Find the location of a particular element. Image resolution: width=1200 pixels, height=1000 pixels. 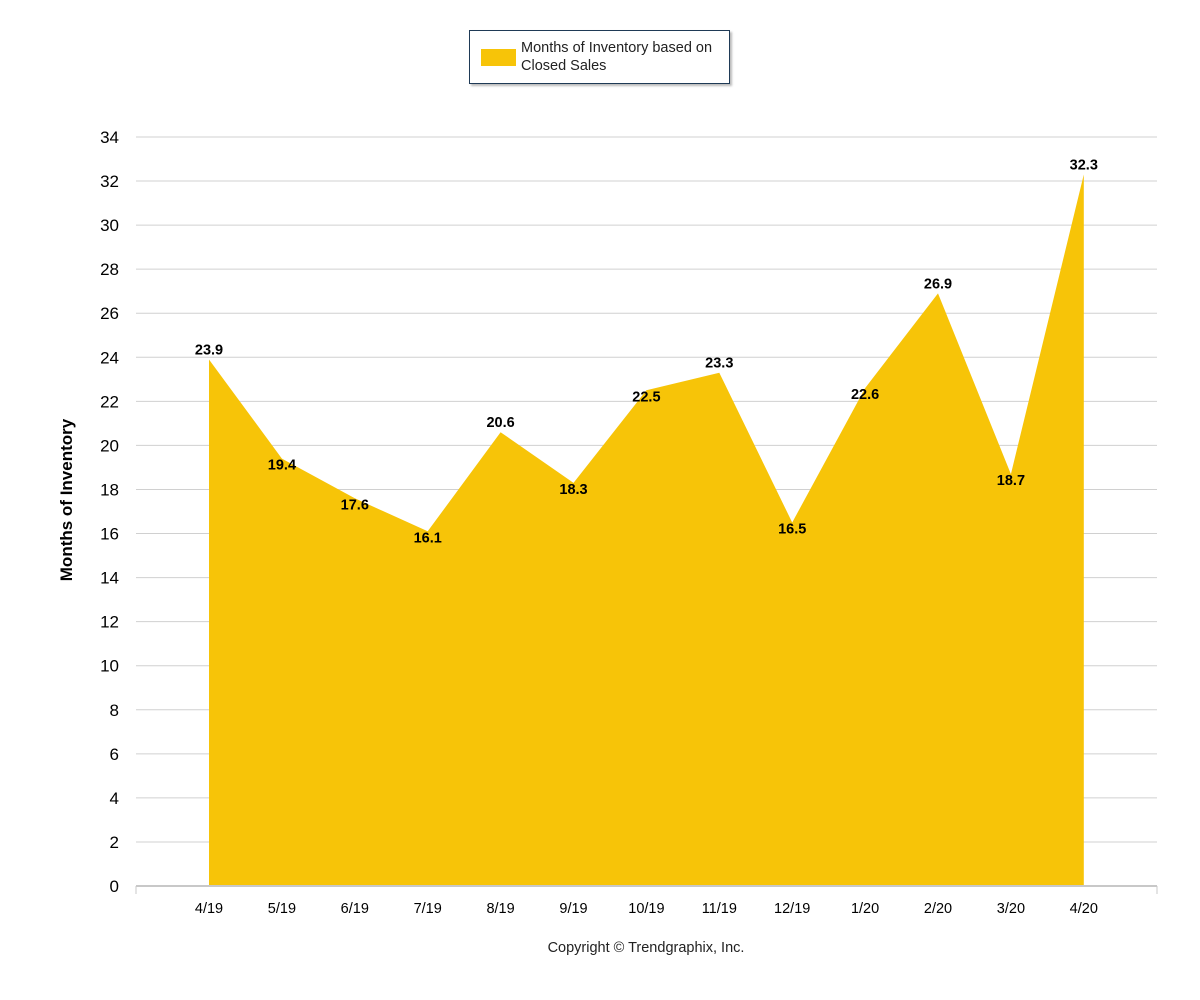

x-tick-label: 10/19 is located at coordinates (646, 909).